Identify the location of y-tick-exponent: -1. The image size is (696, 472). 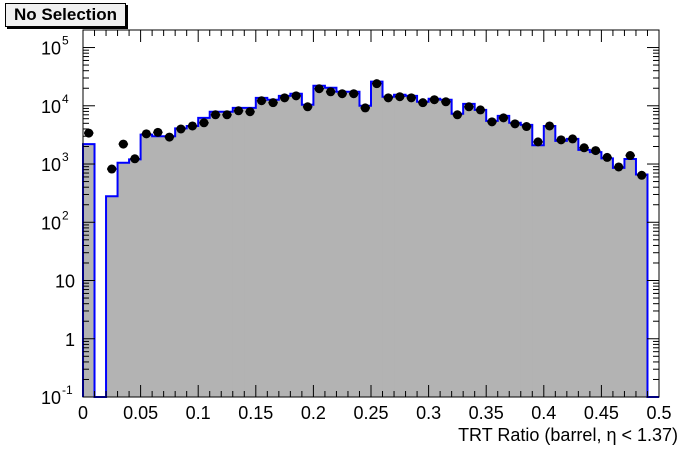
(67, 390).